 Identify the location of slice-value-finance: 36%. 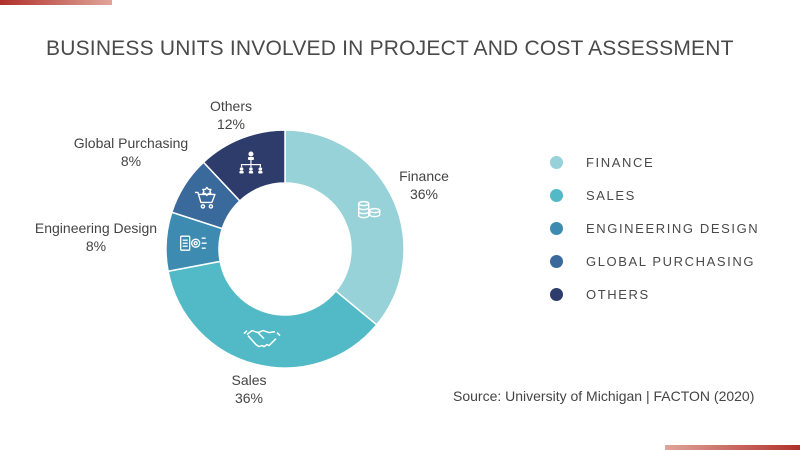
(424, 194).